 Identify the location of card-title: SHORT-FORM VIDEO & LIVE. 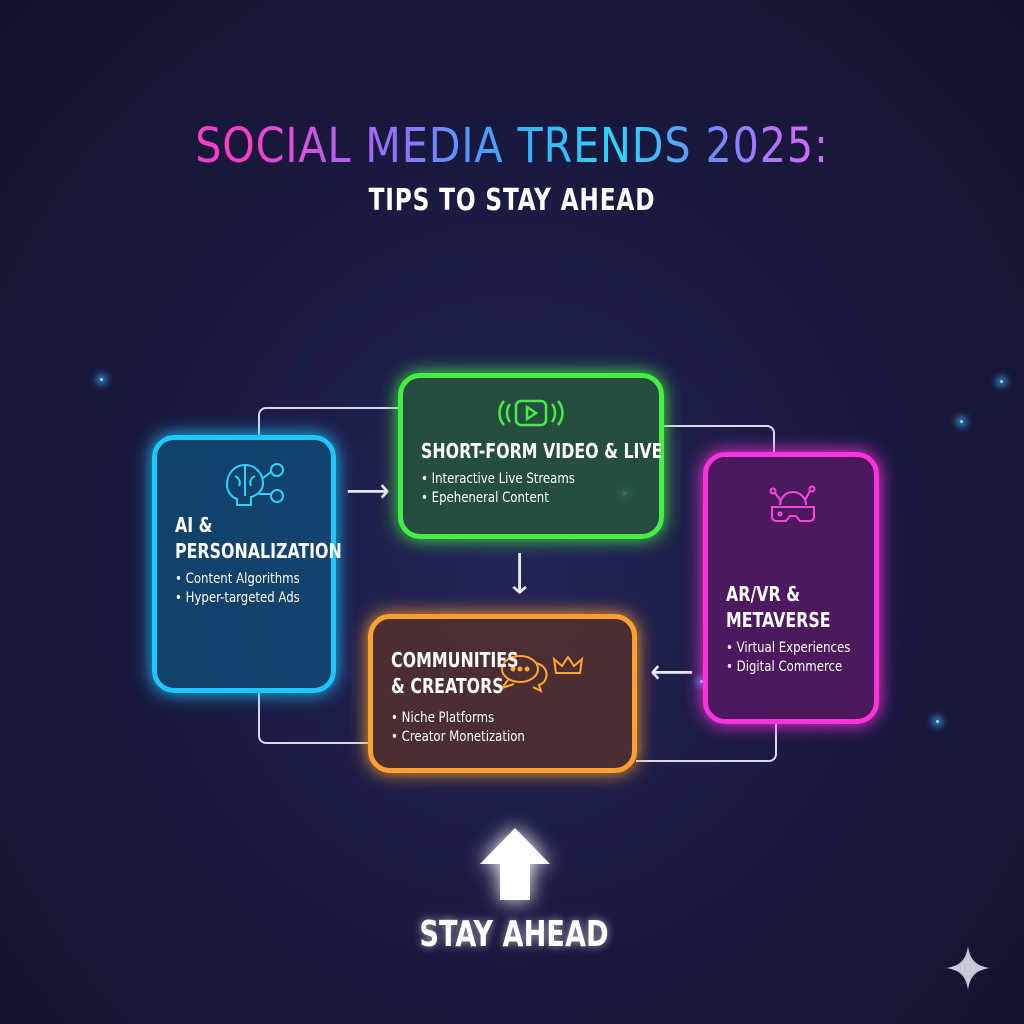
(542, 451).